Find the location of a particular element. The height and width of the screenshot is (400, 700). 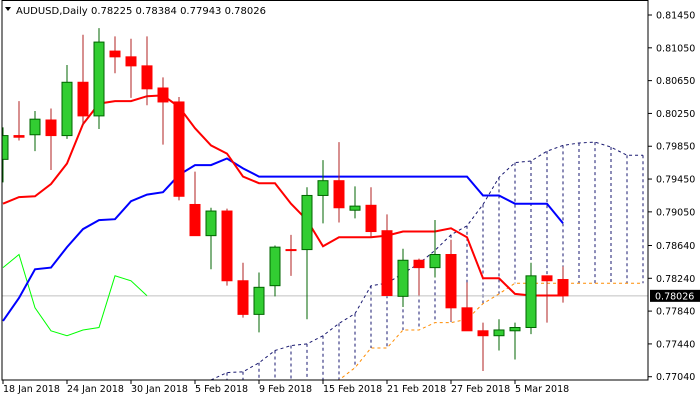

date-tick-label: 30 Jan 2018 is located at coordinates (159, 389).